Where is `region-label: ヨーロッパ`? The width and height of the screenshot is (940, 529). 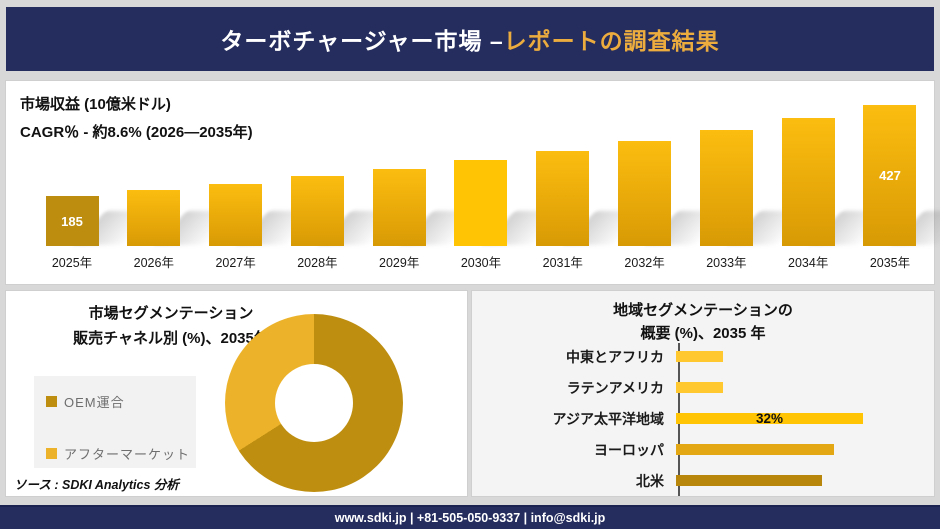 region-label: ヨーロッパ is located at coordinates (629, 449).